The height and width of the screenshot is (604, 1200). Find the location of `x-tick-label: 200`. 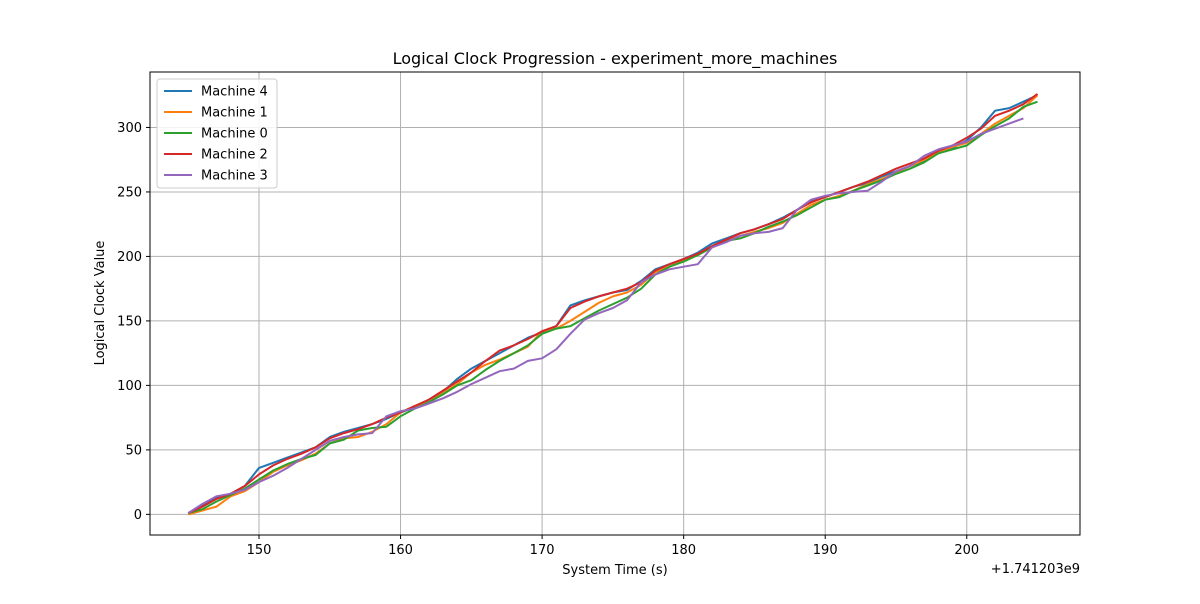

x-tick-label: 200 is located at coordinates (966, 550).